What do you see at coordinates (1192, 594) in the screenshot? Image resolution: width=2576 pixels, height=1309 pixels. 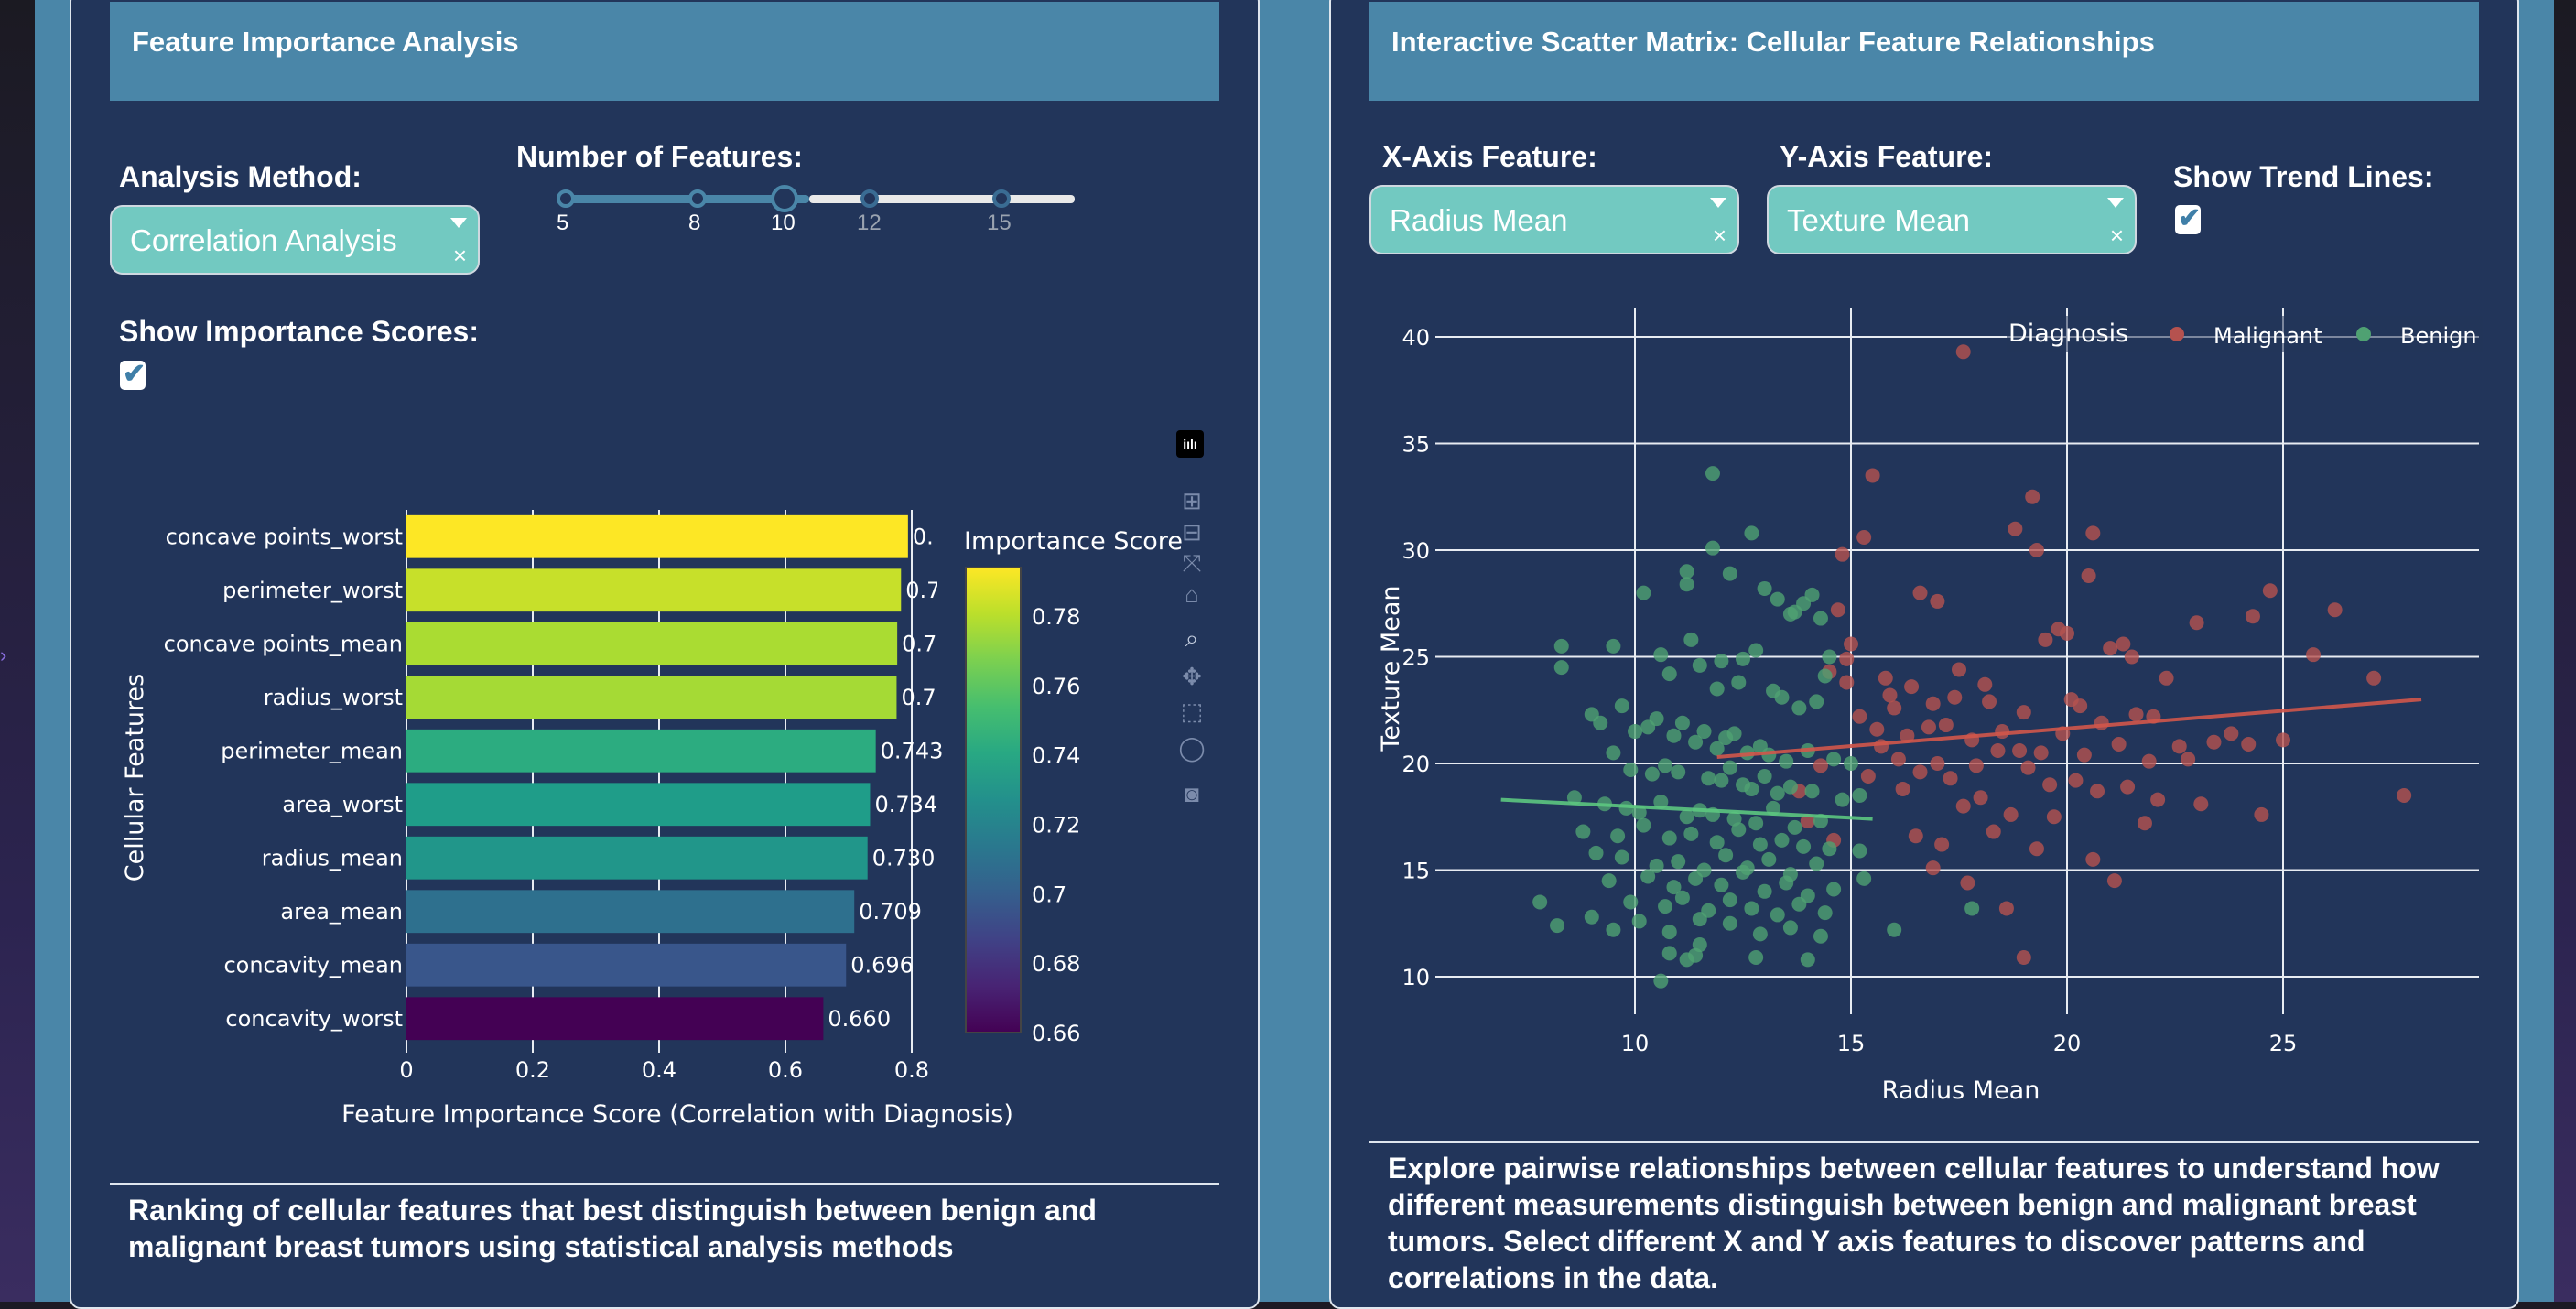 I see `home-icon: ⌂` at bounding box center [1192, 594].